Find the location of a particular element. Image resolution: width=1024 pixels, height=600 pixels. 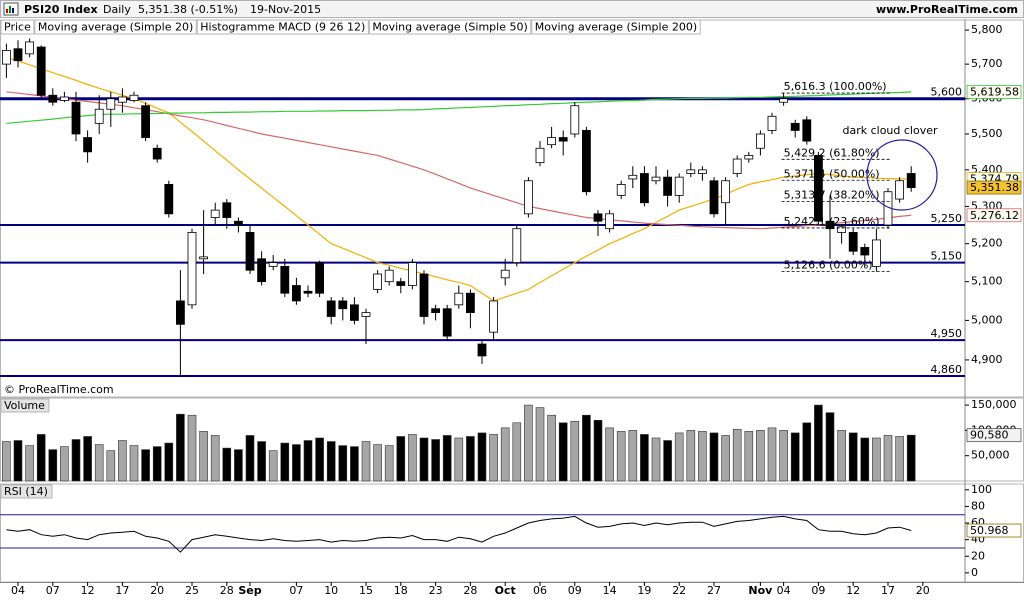

y-tick-label: 5,100 is located at coordinates (987, 281).